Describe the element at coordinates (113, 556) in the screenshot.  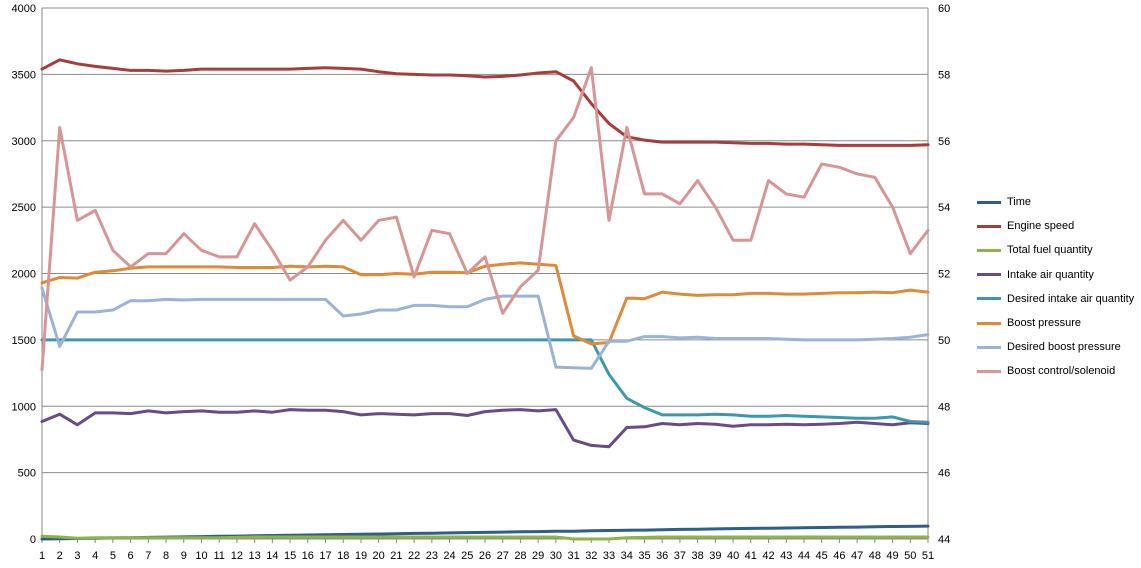
I see `x-tick-label: 5` at that location.